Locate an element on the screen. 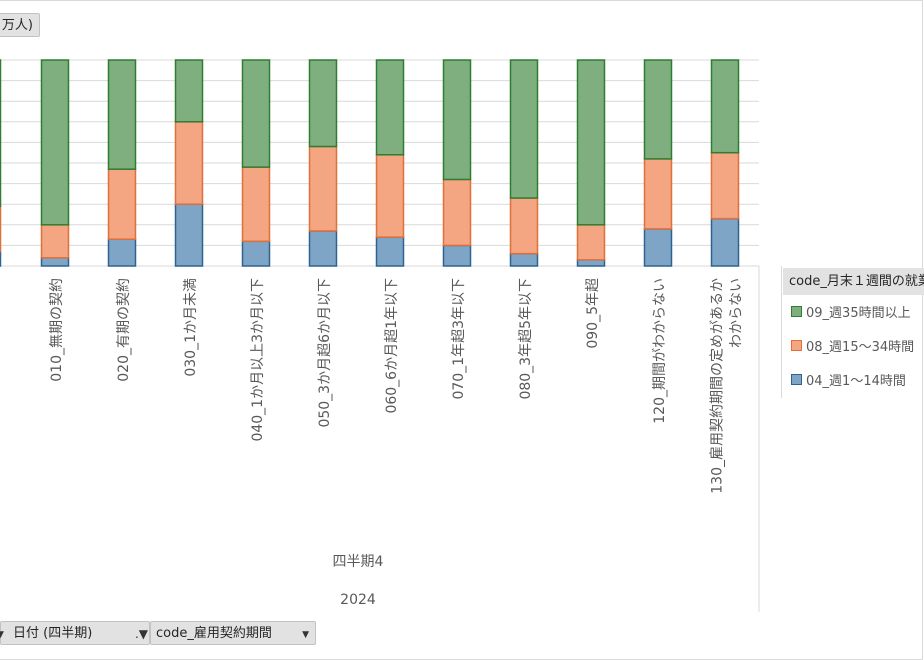  legend-item-15-34h: 08_週15〜34時間 is located at coordinates (852, 345).